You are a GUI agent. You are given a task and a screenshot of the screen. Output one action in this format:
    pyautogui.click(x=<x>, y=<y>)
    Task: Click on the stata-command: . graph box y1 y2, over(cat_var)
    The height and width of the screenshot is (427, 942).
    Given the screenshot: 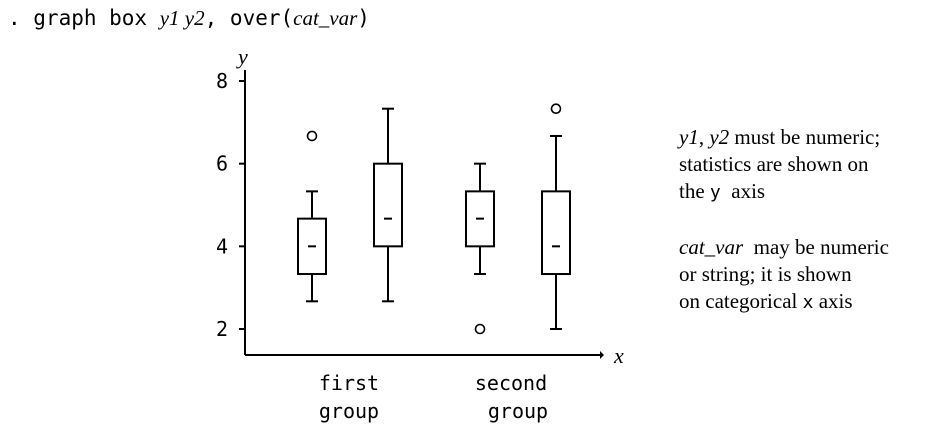 What is the action you would take?
    pyautogui.click(x=189, y=18)
    